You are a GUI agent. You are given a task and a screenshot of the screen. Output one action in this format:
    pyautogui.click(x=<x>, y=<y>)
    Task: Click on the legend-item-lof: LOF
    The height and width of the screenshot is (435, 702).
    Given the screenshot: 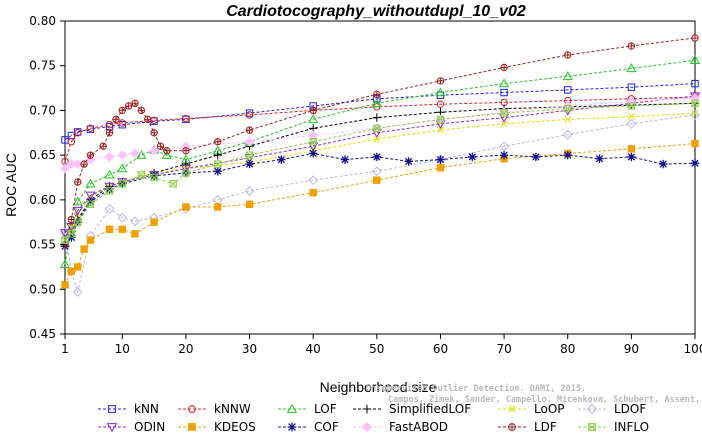 What is the action you would take?
    pyautogui.click(x=306, y=409)
    